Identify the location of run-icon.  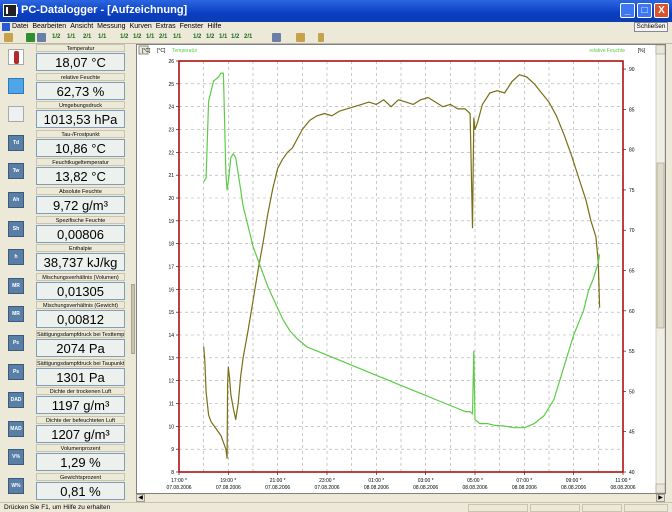
(30, 37).